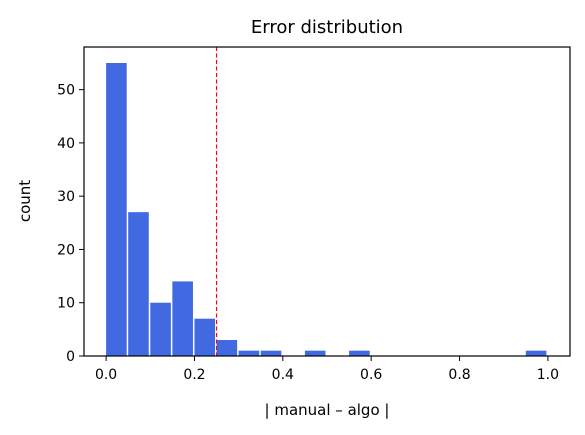  What do you see at coordinates (66, 144) in the screenshot?
I see `y-tick-label: 40` at bounding box center [66, 144].